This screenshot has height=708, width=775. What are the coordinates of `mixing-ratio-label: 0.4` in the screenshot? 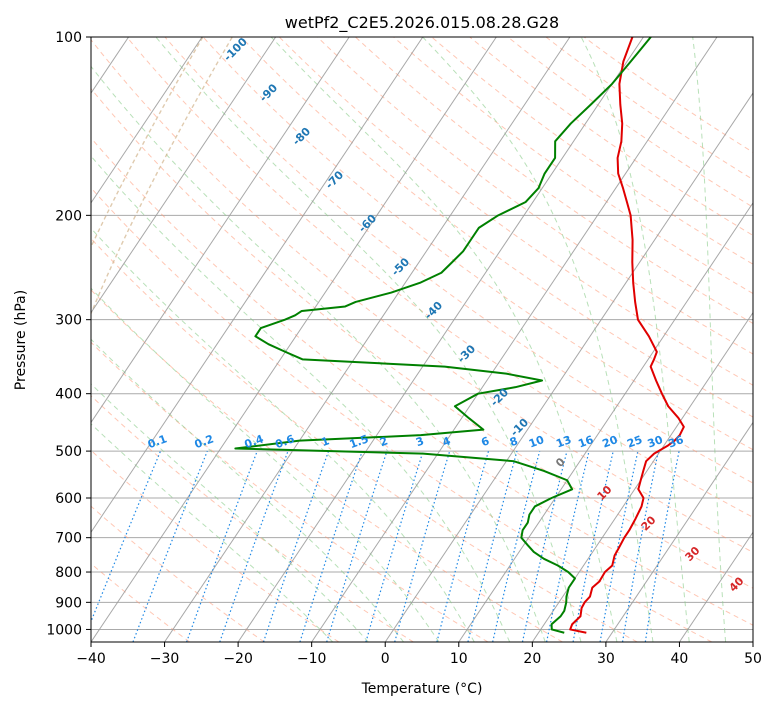 It's located at (254, 441).